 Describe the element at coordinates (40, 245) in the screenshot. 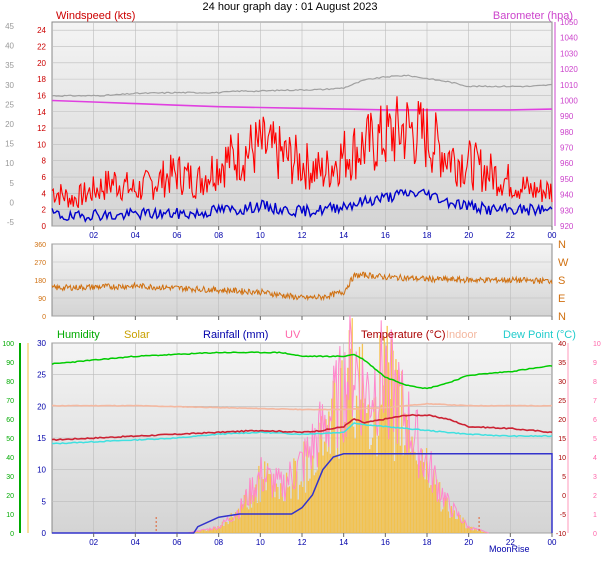

I see `direction-tick-label: 360` at that location.